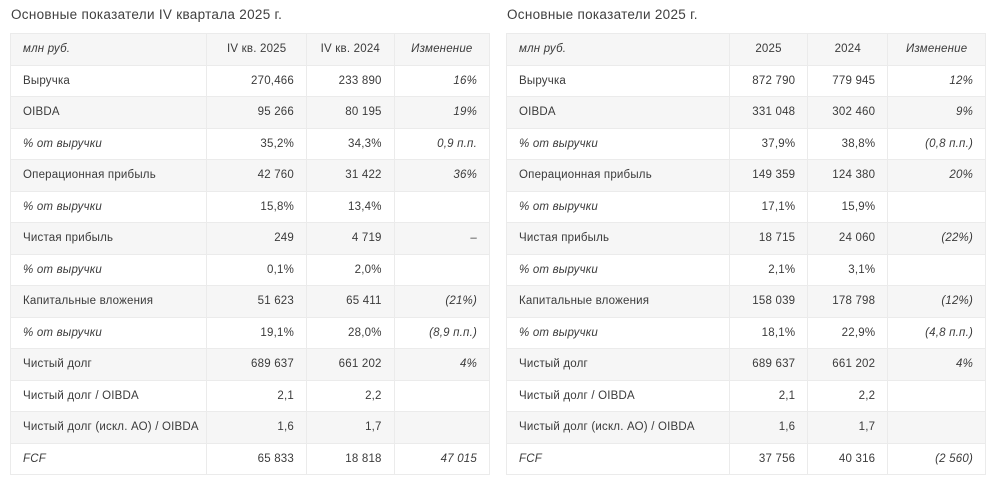  I want to click on value-prior-period: 80 195, so click(350, 112).